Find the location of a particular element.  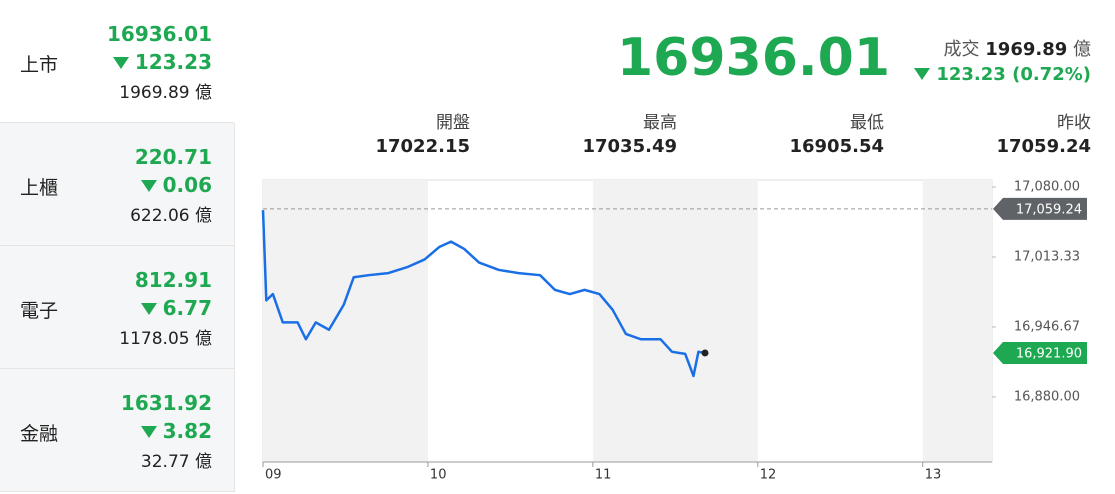

index-volume: 622.06 億 is located at coordinates (171, 216).